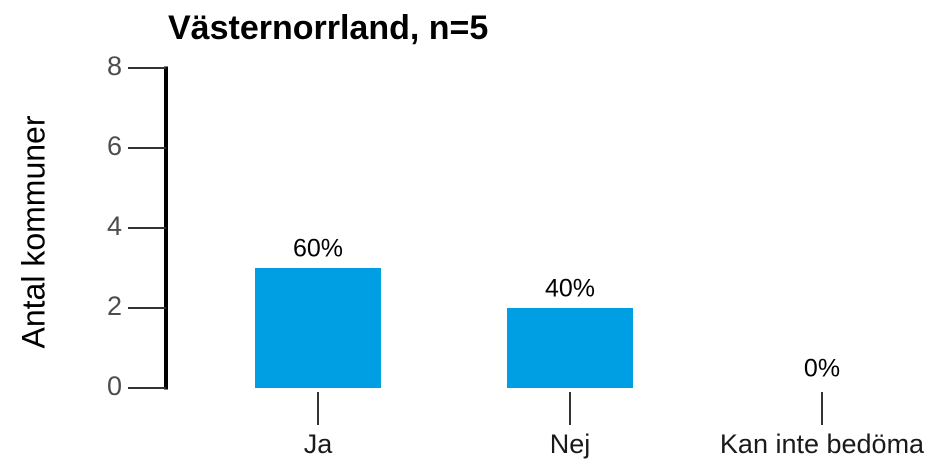 This screenshot has height=467, width=950. What do you see at coordinates (570, 444) in the screenshot?
I see `x-tick-label: Nej` at bounding box center [570, 444].